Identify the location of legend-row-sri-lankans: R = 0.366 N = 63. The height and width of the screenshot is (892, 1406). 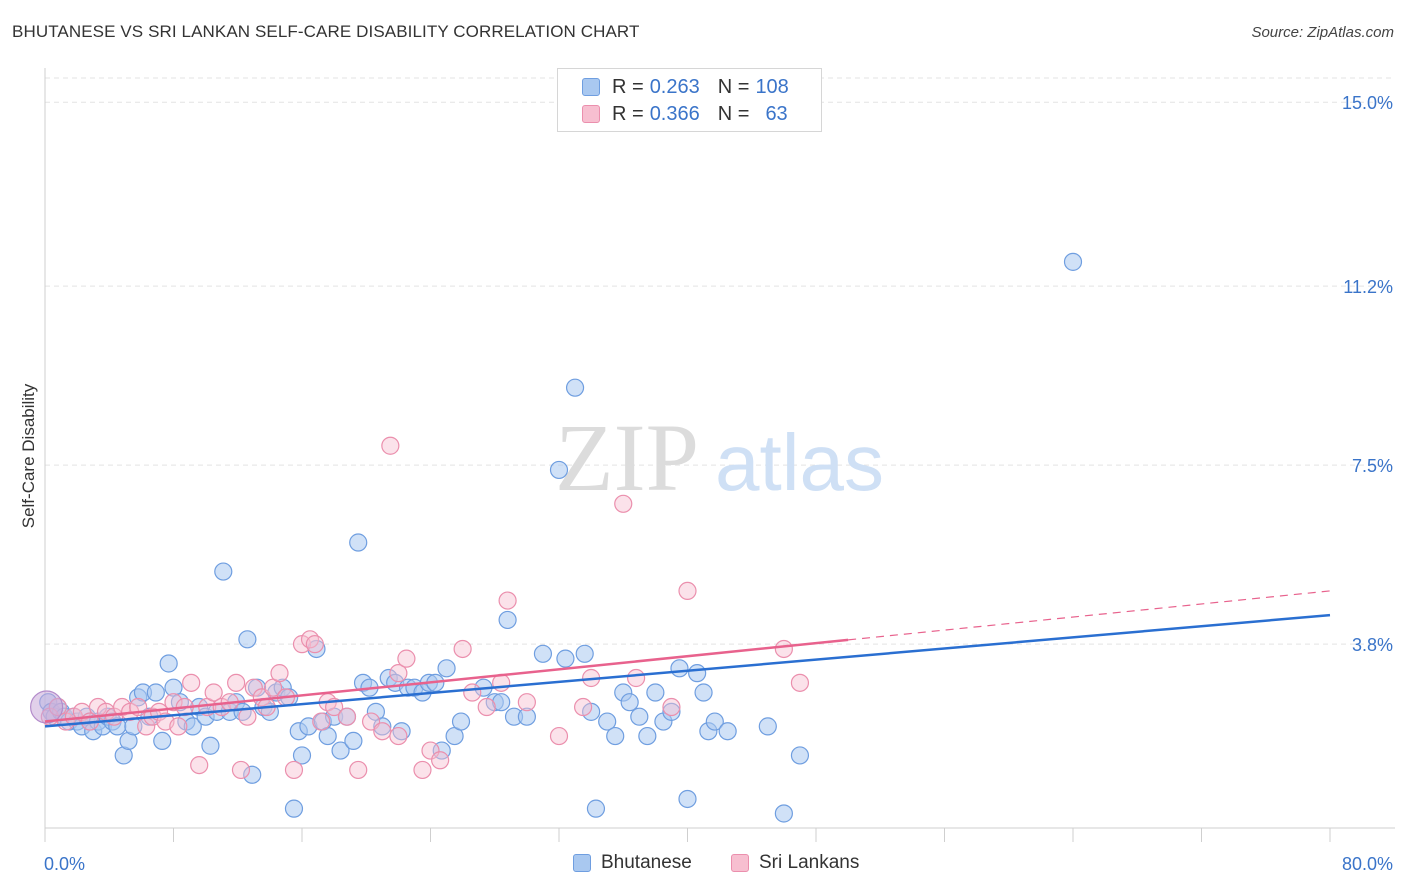
(685, 114).